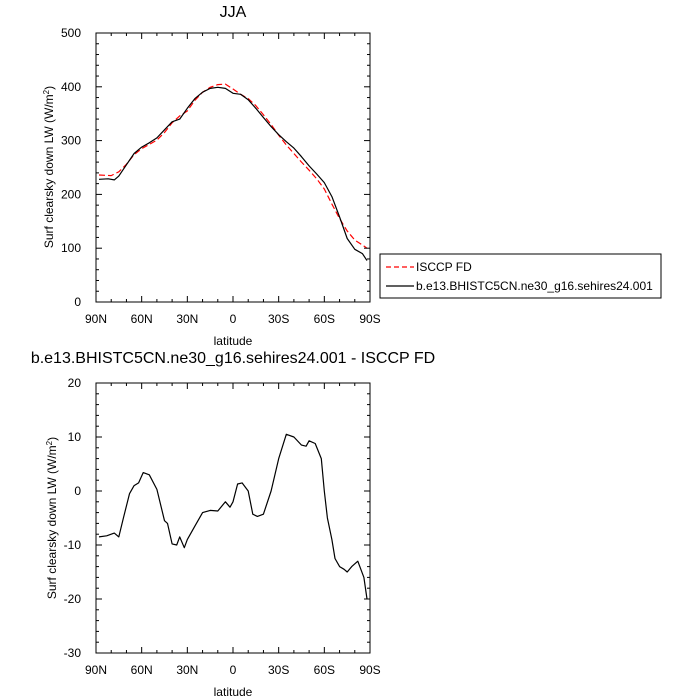 The width and height of the screenshot is (700, 700). Describe the element at coordinates (233, 12) in the screenshot. I see `top-chart-title: JJA` at that location.